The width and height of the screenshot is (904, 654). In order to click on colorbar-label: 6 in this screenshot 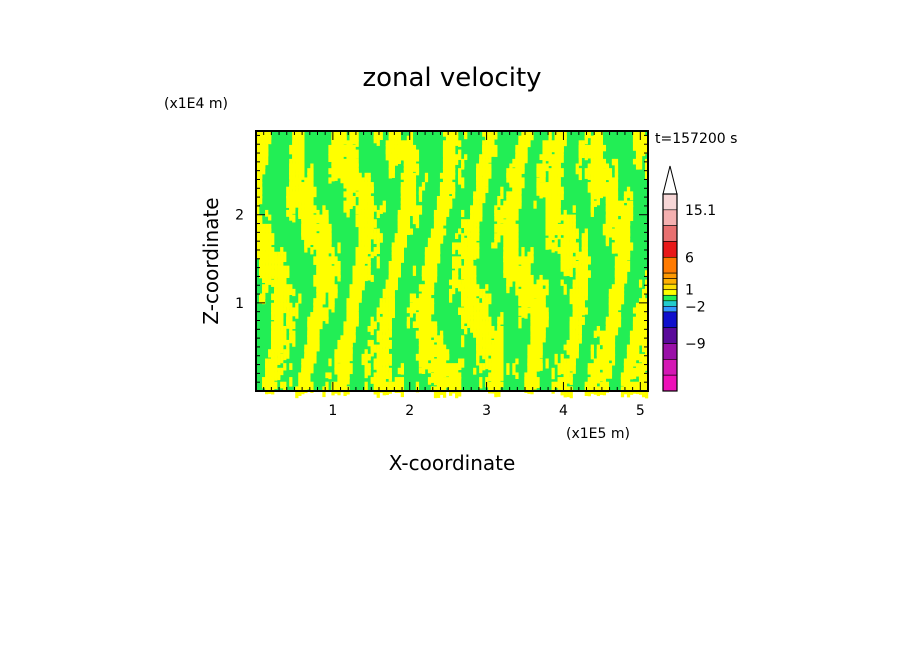, I will do `click(689, 258)`.